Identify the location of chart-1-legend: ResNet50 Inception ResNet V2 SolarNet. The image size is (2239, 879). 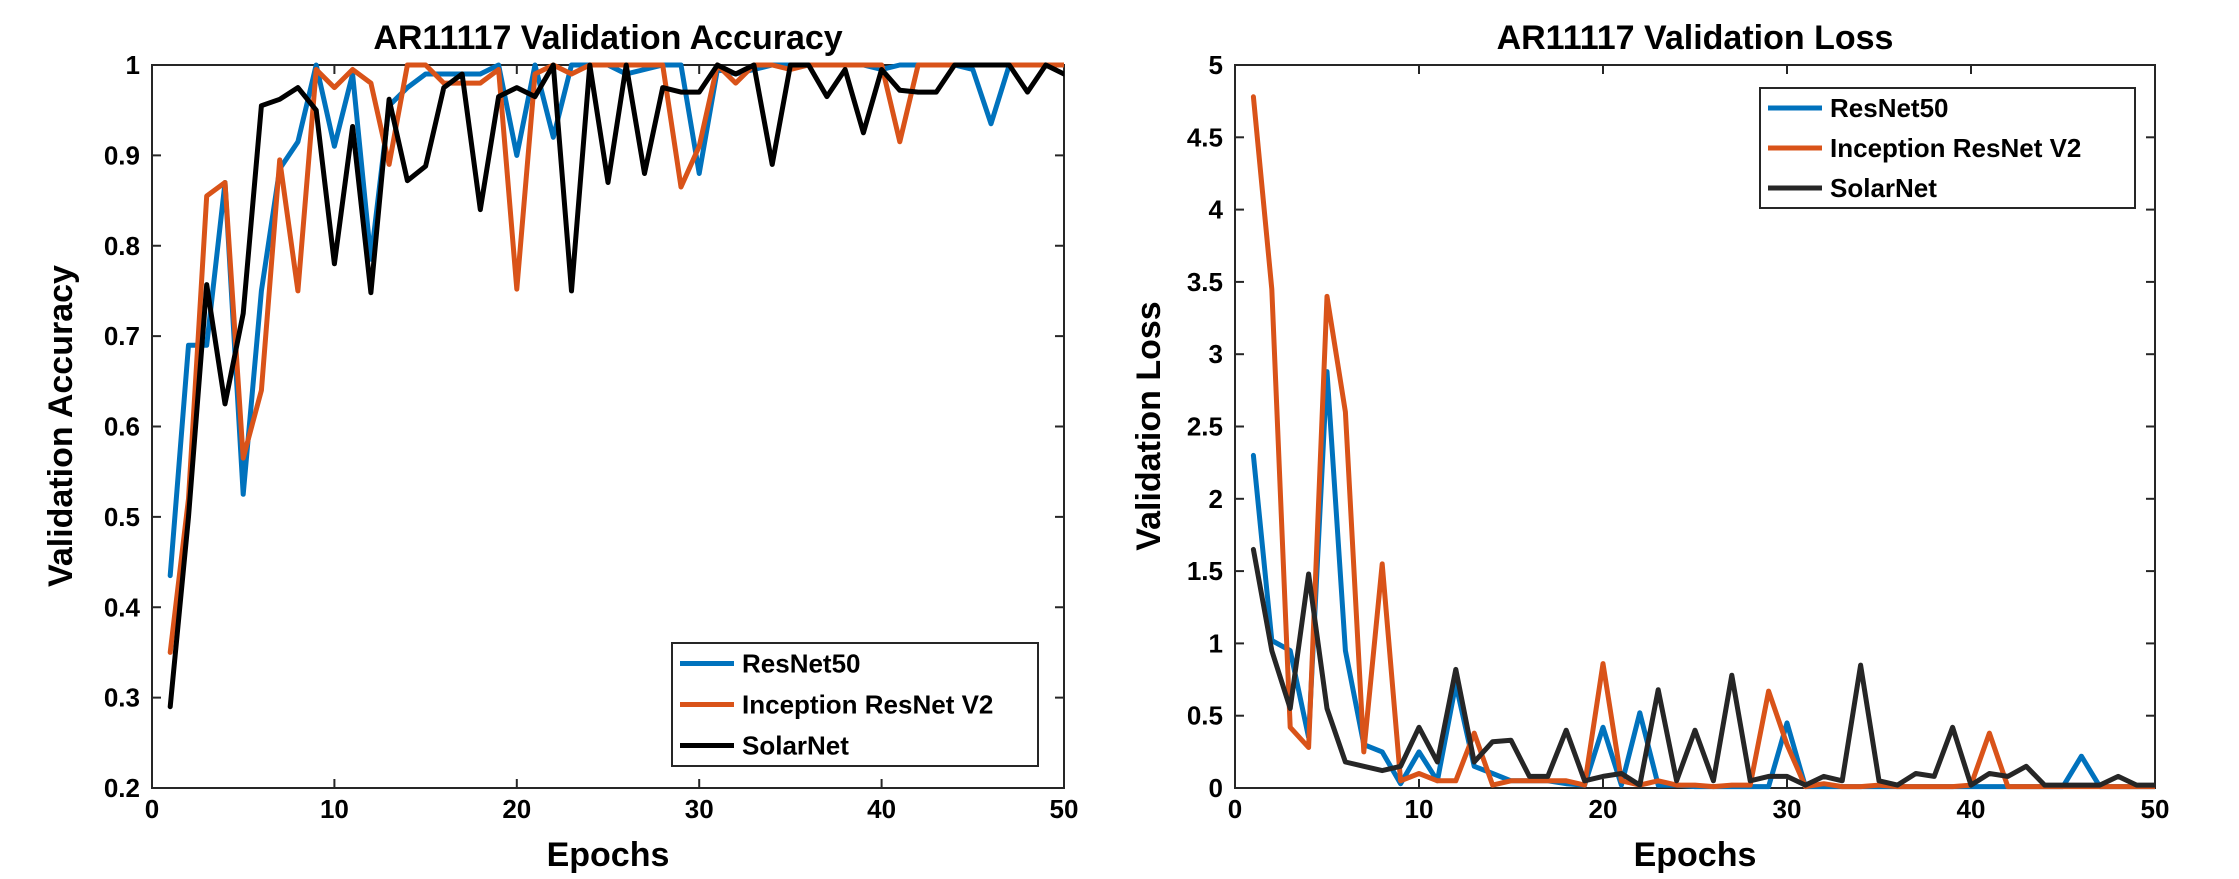
(1947, 148).